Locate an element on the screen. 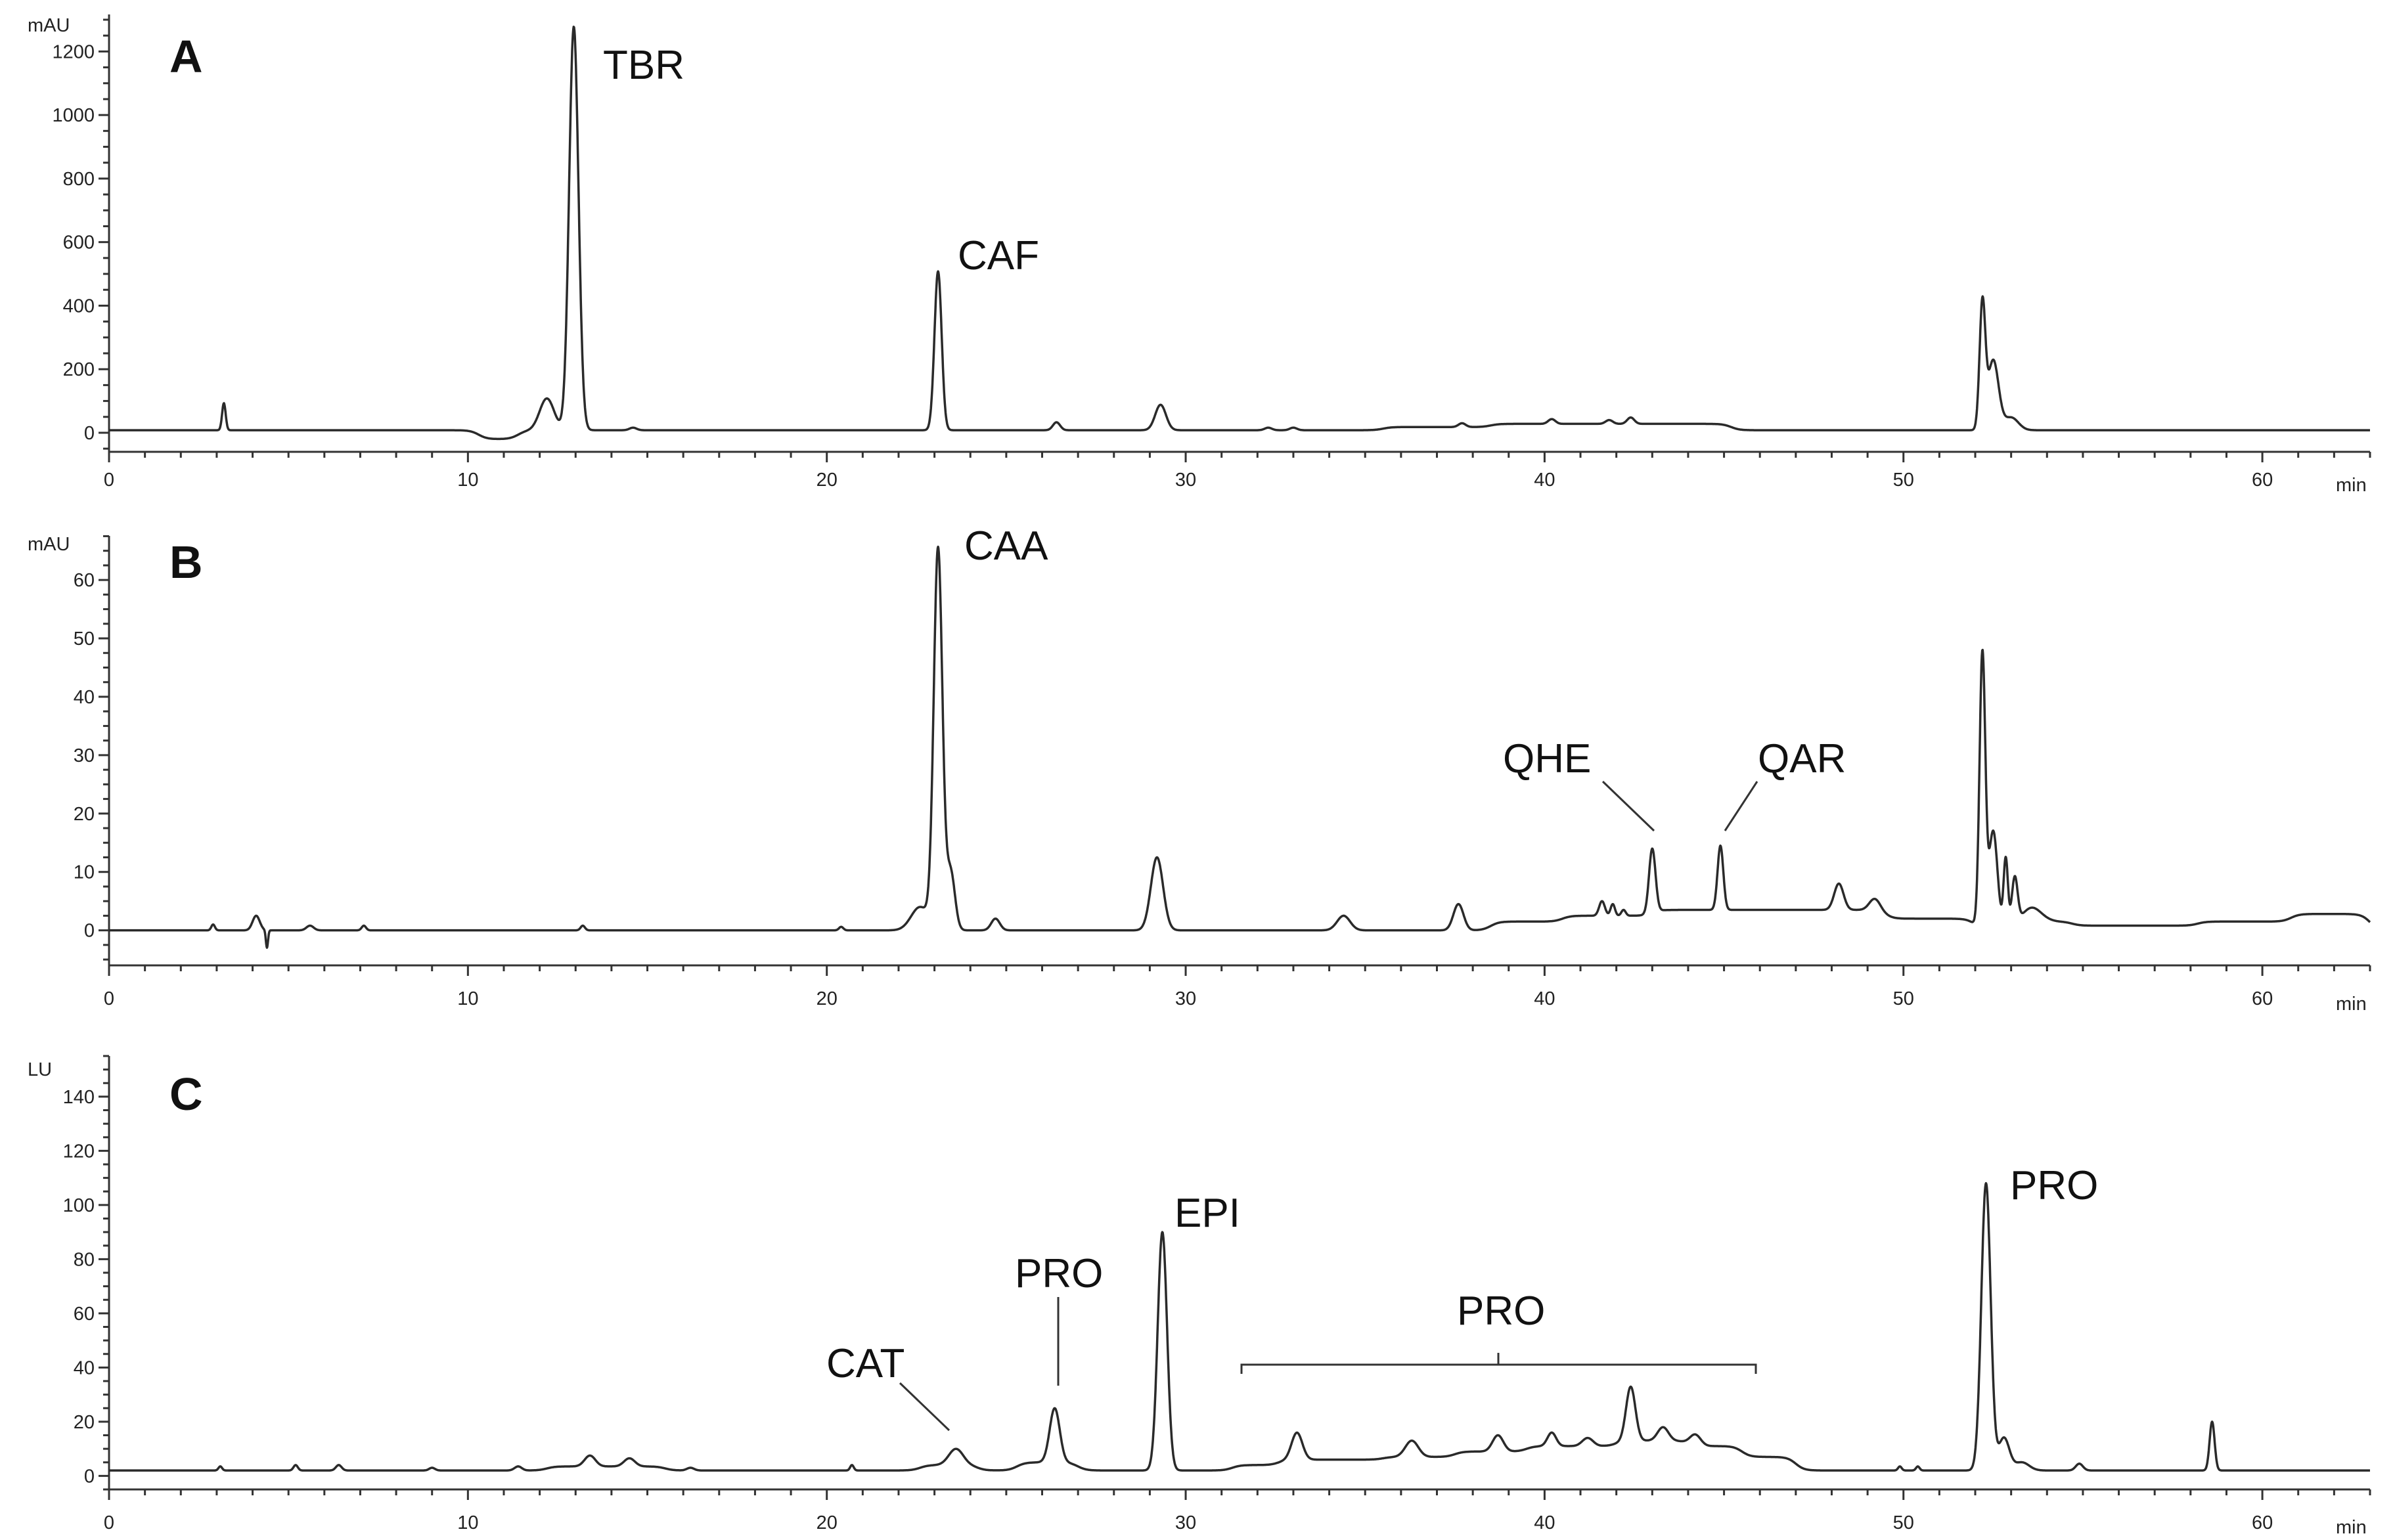 This screenshot has width=2393, height=1540. peak-label-qhe: QHE is located at coordinates (1547, 758).